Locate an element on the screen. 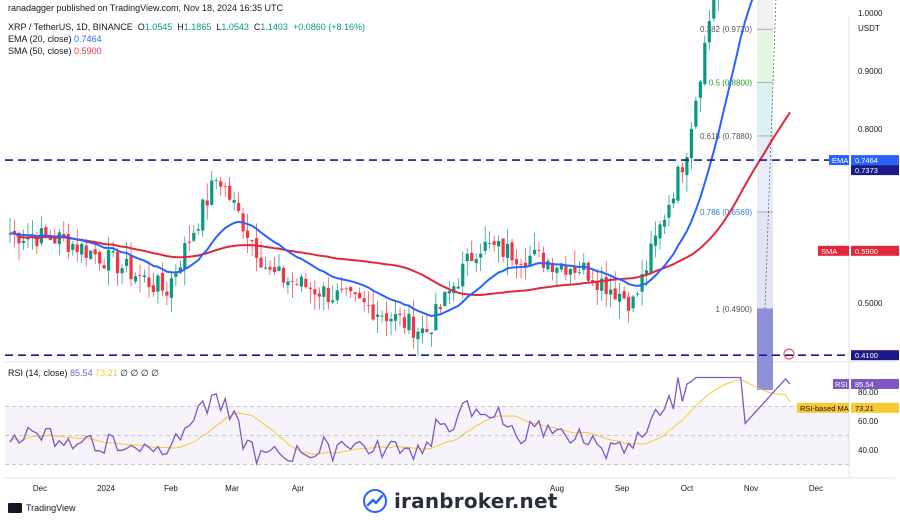  rsi-ma-value: 73.21 is located at coordinates (106, 373).